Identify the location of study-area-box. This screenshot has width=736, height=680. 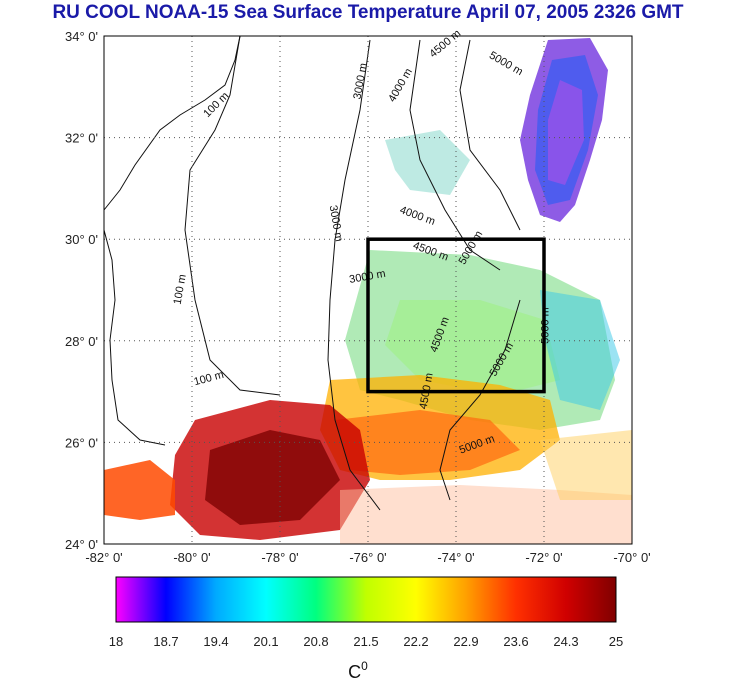
(456, 315).